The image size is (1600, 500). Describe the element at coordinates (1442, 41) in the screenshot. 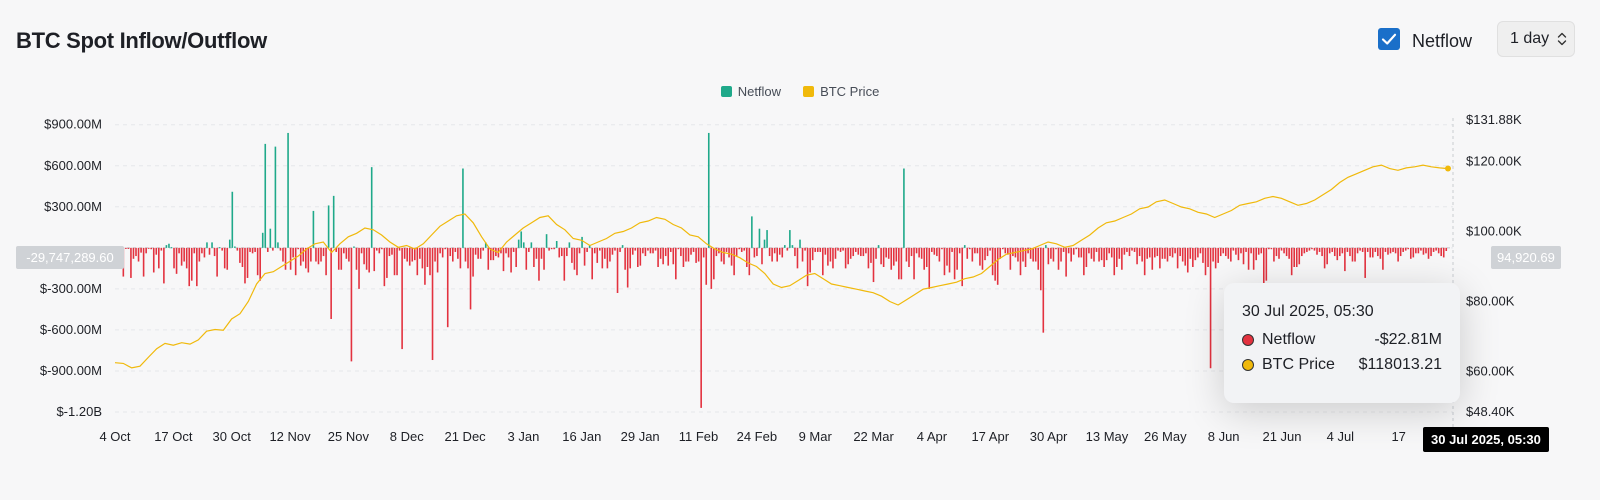

I see `netflow-checkbox-label: Netflow` at that location.